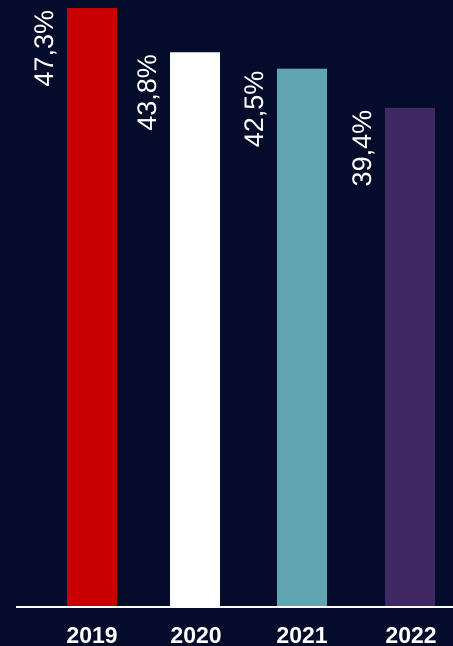 The height and width of the screenshot is (646, 453). What do you see at coordinates (44, 48) in the screenshot?
I see `value-label-2019: 47,3%` at bounding box center [44, 48].